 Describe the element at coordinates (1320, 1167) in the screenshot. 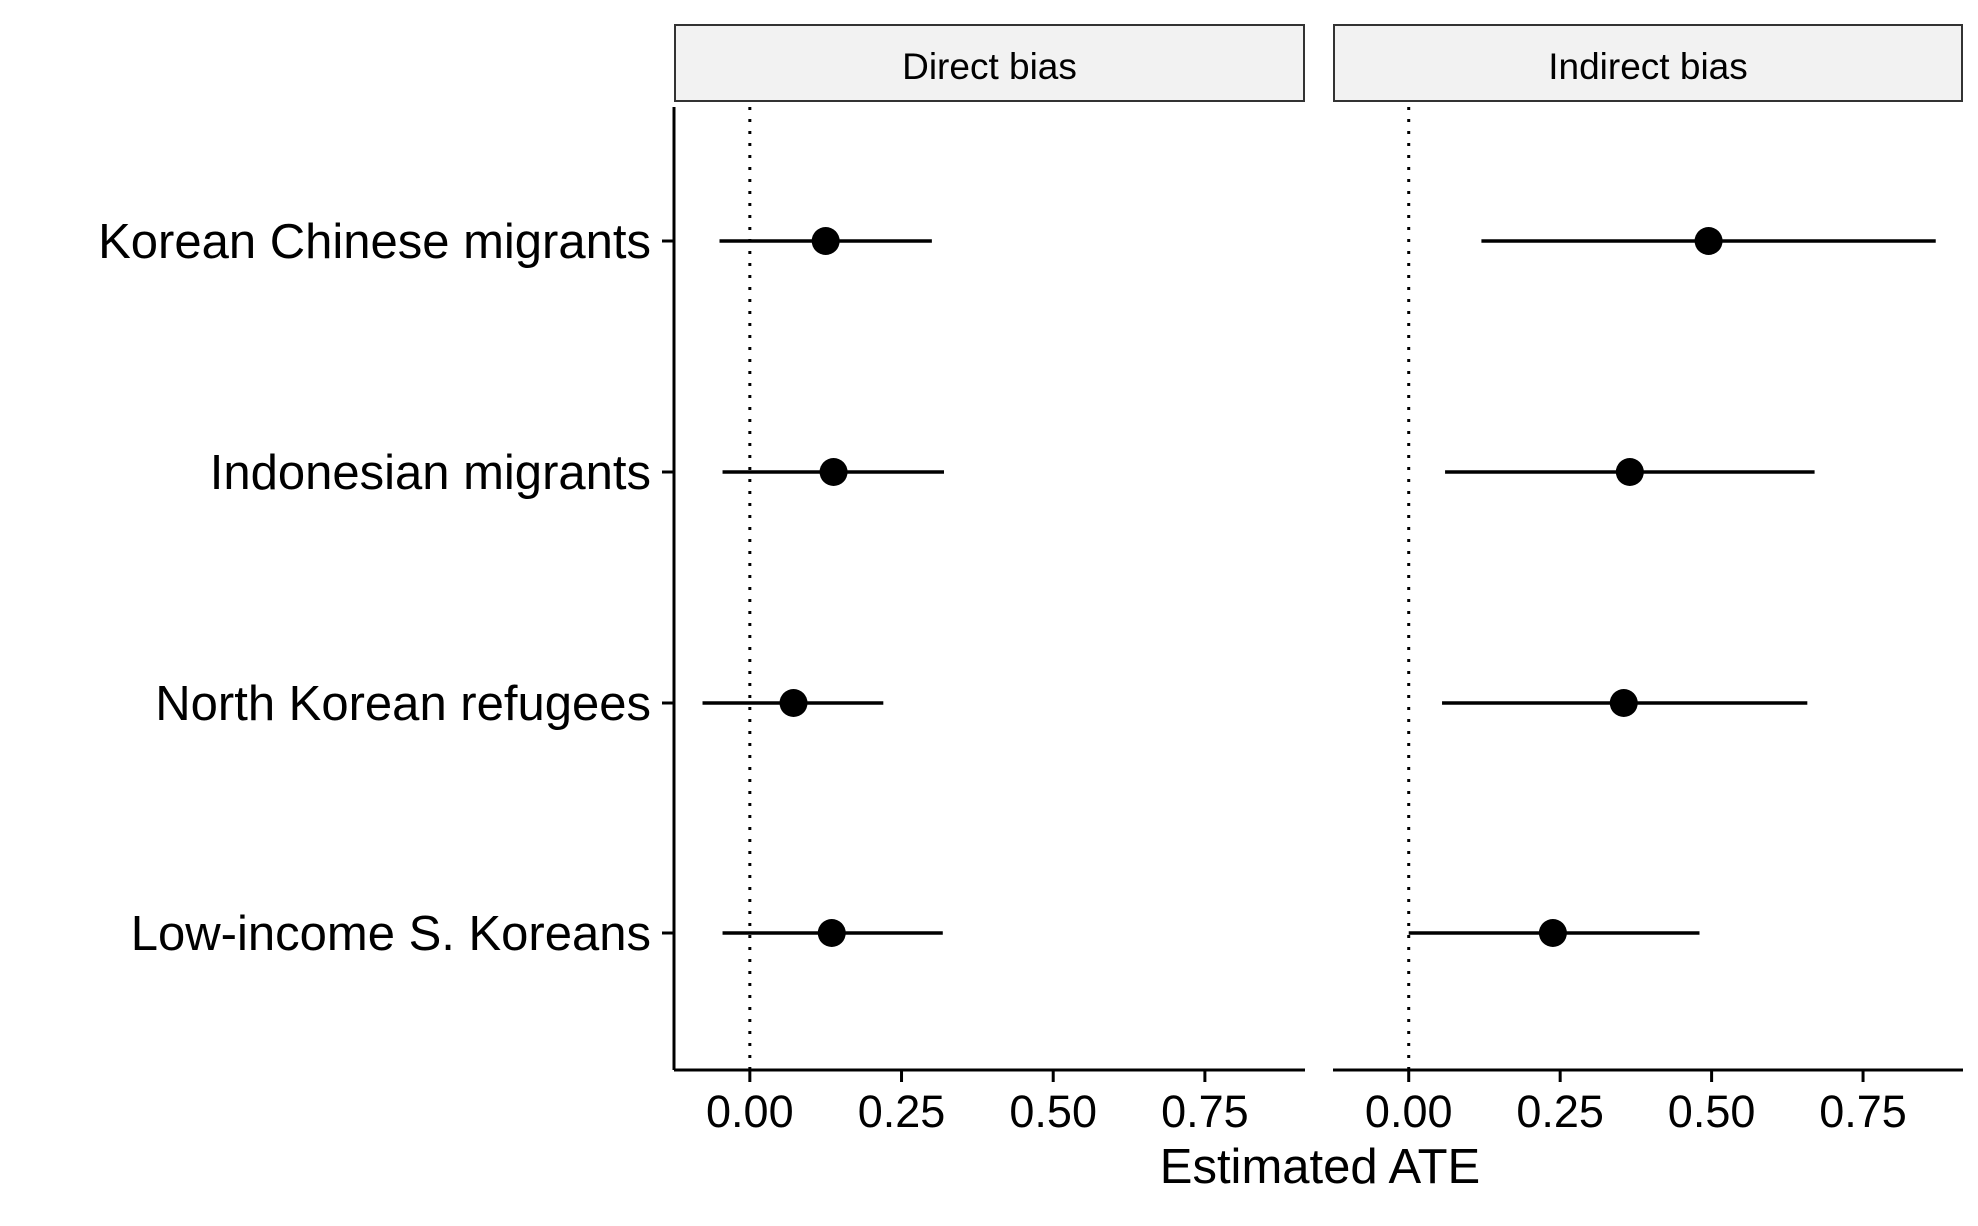

I see `x-axis-title: Estimated ATE` at that location.